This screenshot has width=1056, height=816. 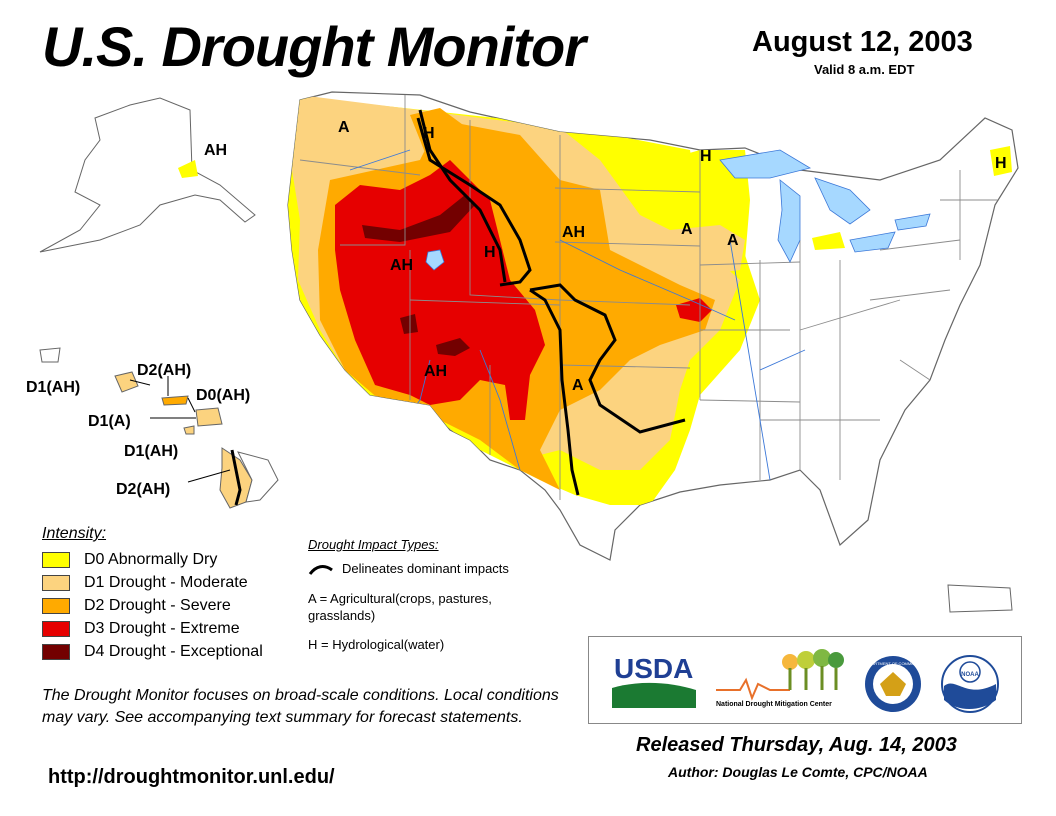 What do you see at coordinates (164, 370) in the screenshot?
I see `label-hi-d2ah-top: D2(AH)` at bounding box center [164, 370].